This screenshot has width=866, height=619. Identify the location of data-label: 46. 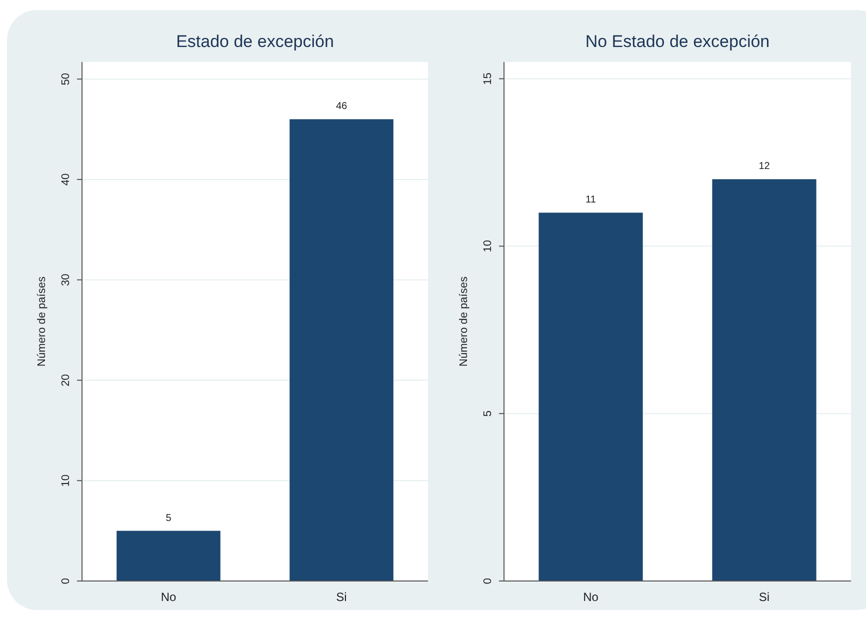
(342, 106).